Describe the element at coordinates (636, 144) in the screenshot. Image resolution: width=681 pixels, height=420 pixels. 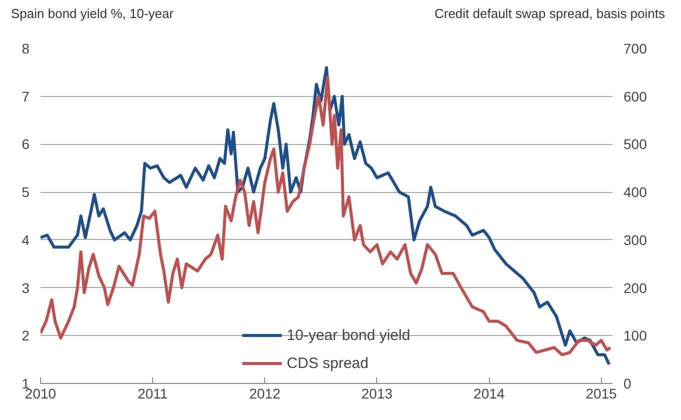
I see `y2-tick-label: 500` at that location.